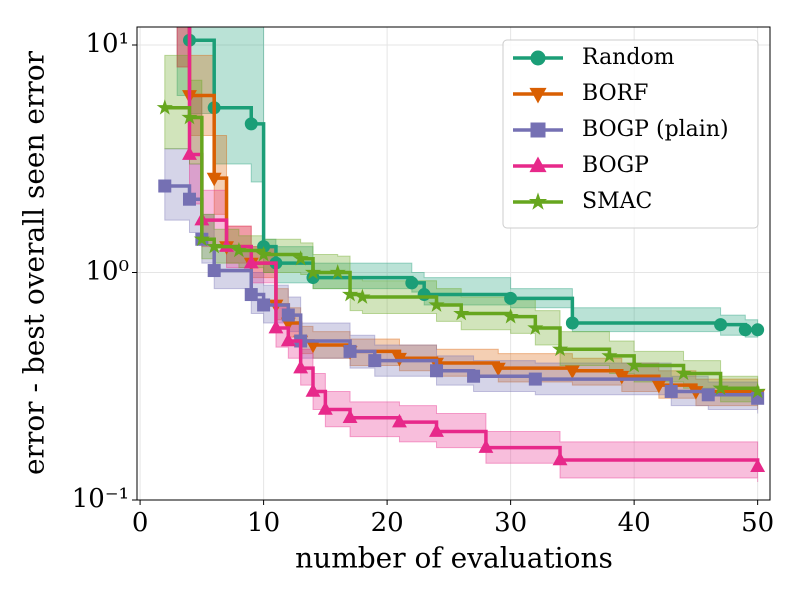 Image resolution: width=800 pixels, height=600 pixels. I want to click on legend-label: SMAC, so click(617, 201).